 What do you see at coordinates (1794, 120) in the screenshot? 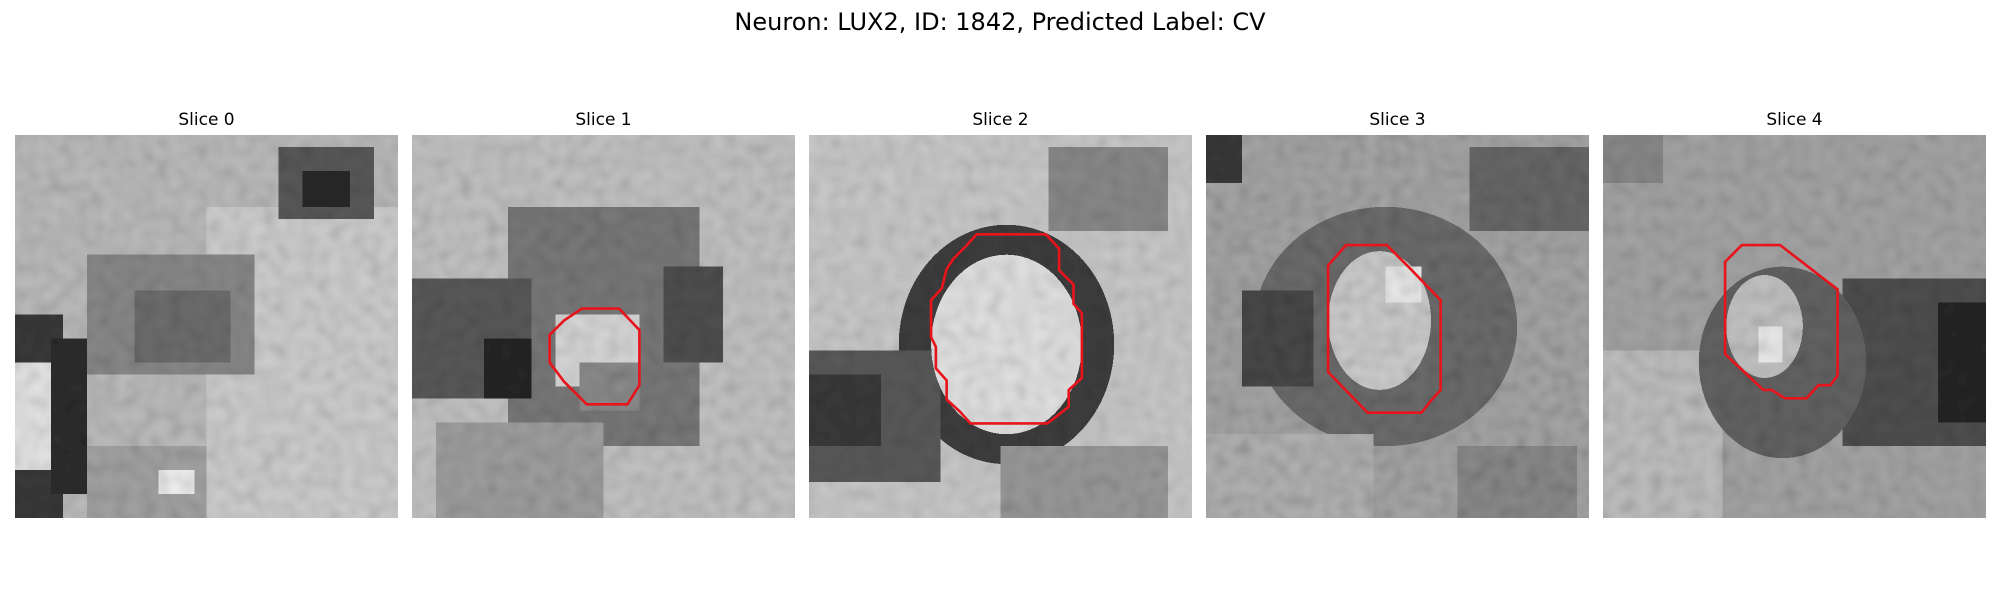
I see `slice-title-4: Slice 4` at bounding box center [1794, 120].